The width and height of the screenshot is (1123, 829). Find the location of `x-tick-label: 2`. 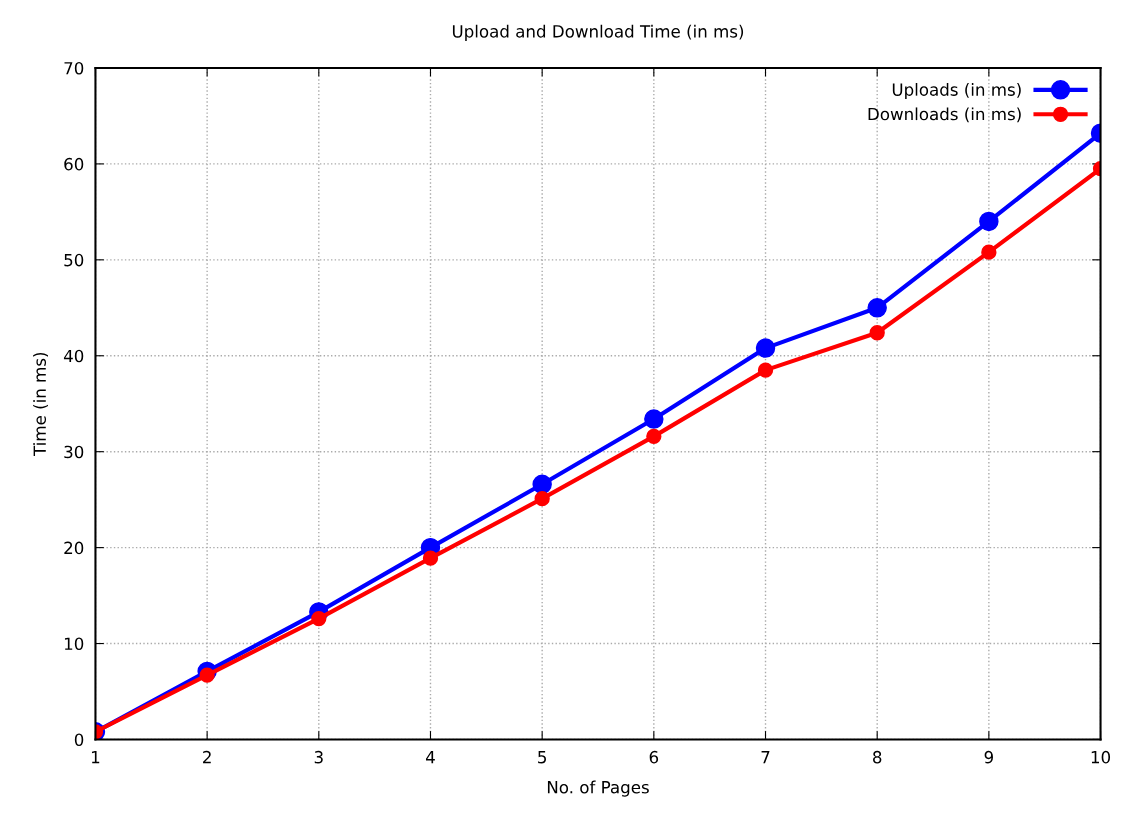

x-tick-label: 2 is located at coordinates (207, 757).